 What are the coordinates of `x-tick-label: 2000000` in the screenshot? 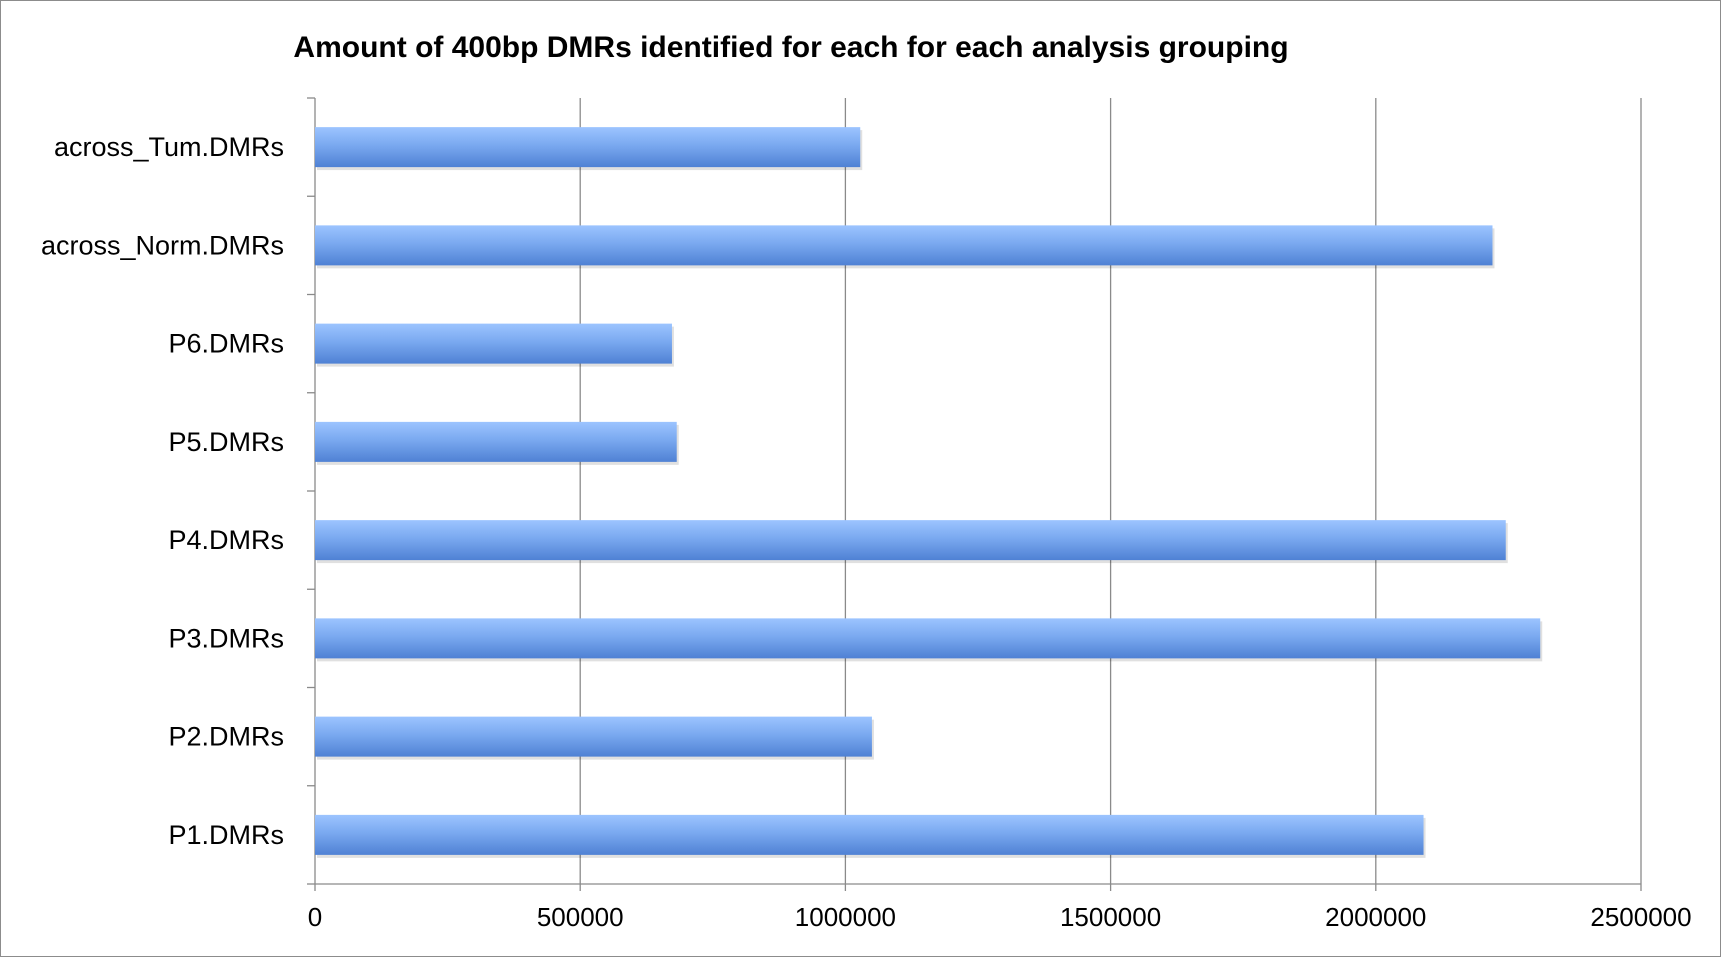 It's located at (1375, 917).